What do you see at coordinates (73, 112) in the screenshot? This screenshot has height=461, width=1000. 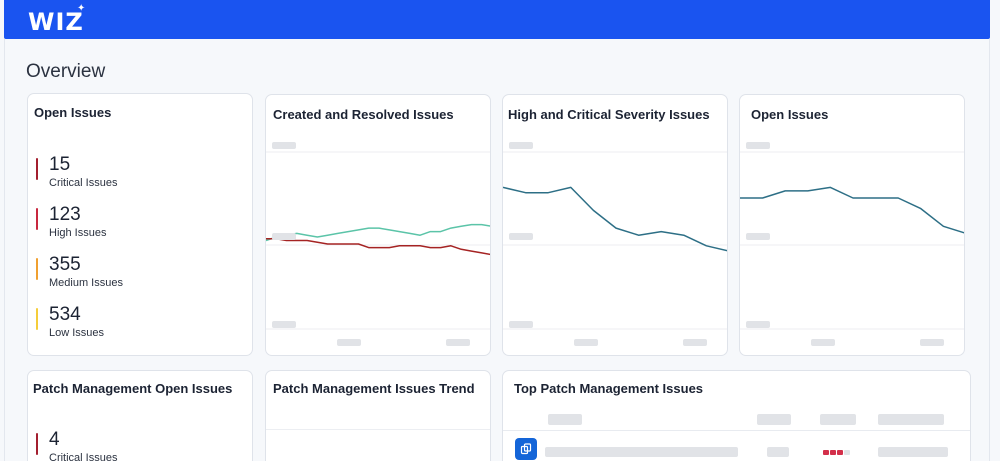 I see `open-issues-card-title: Open Issues` at bounding box center [73, 112].